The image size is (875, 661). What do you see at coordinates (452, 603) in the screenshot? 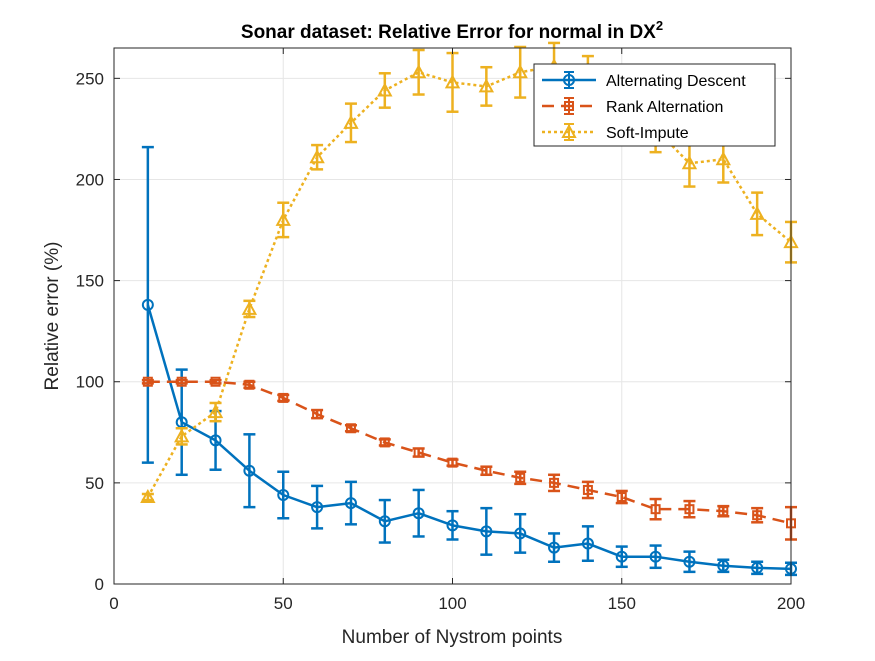
I see `x-tick-label: 100` at bounding box center [452, 603].